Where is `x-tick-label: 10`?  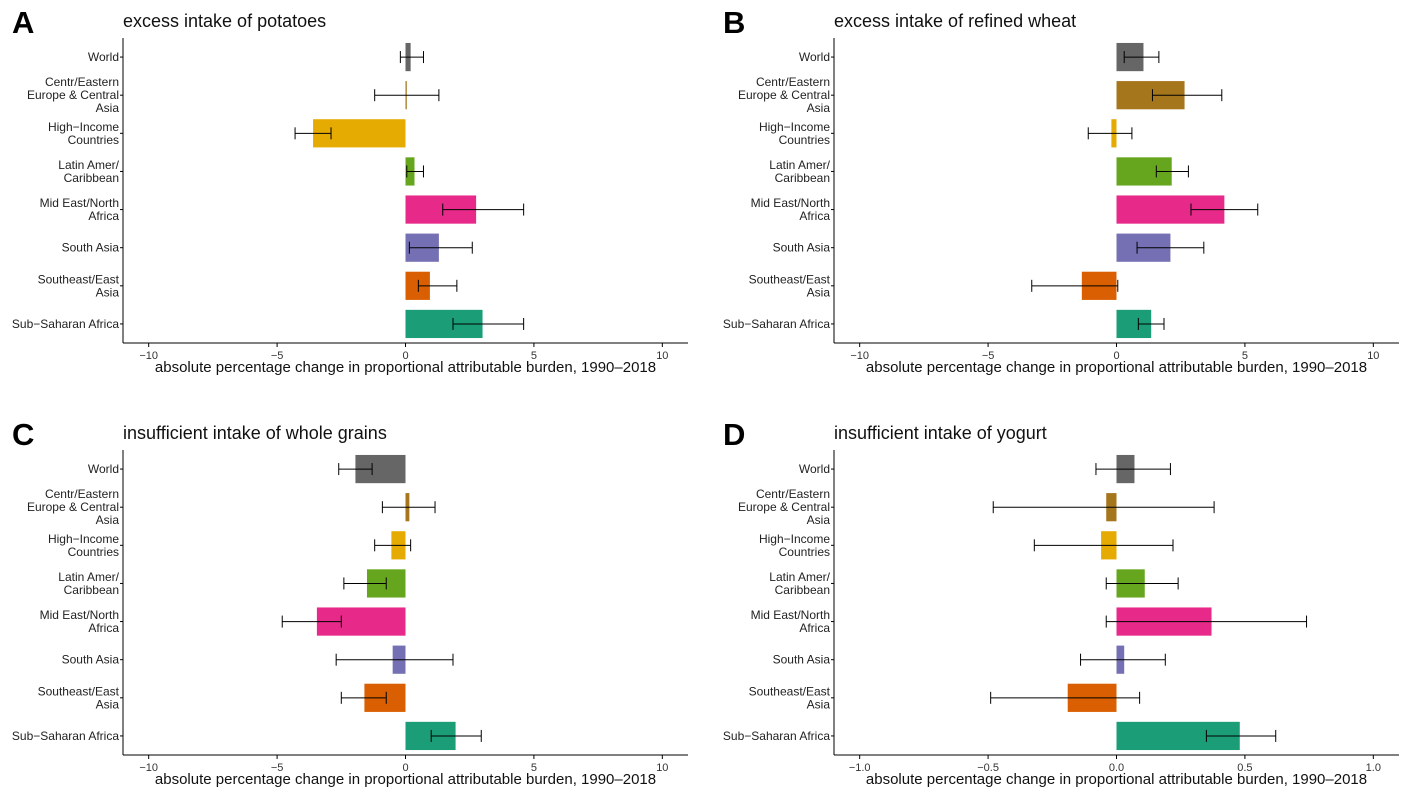 x-tick-label: 10 is located at coordinates (662, 768).